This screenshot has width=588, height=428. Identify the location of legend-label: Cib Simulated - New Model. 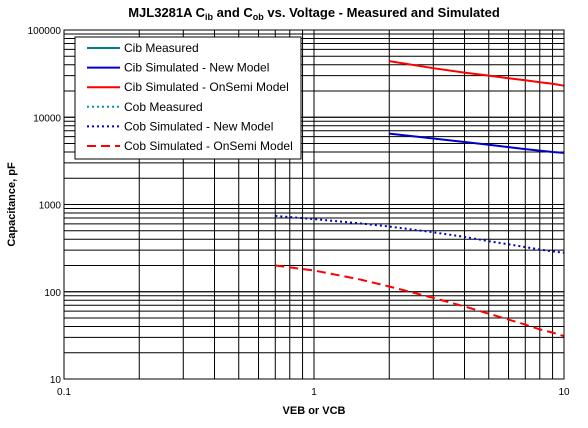
(196, 68).